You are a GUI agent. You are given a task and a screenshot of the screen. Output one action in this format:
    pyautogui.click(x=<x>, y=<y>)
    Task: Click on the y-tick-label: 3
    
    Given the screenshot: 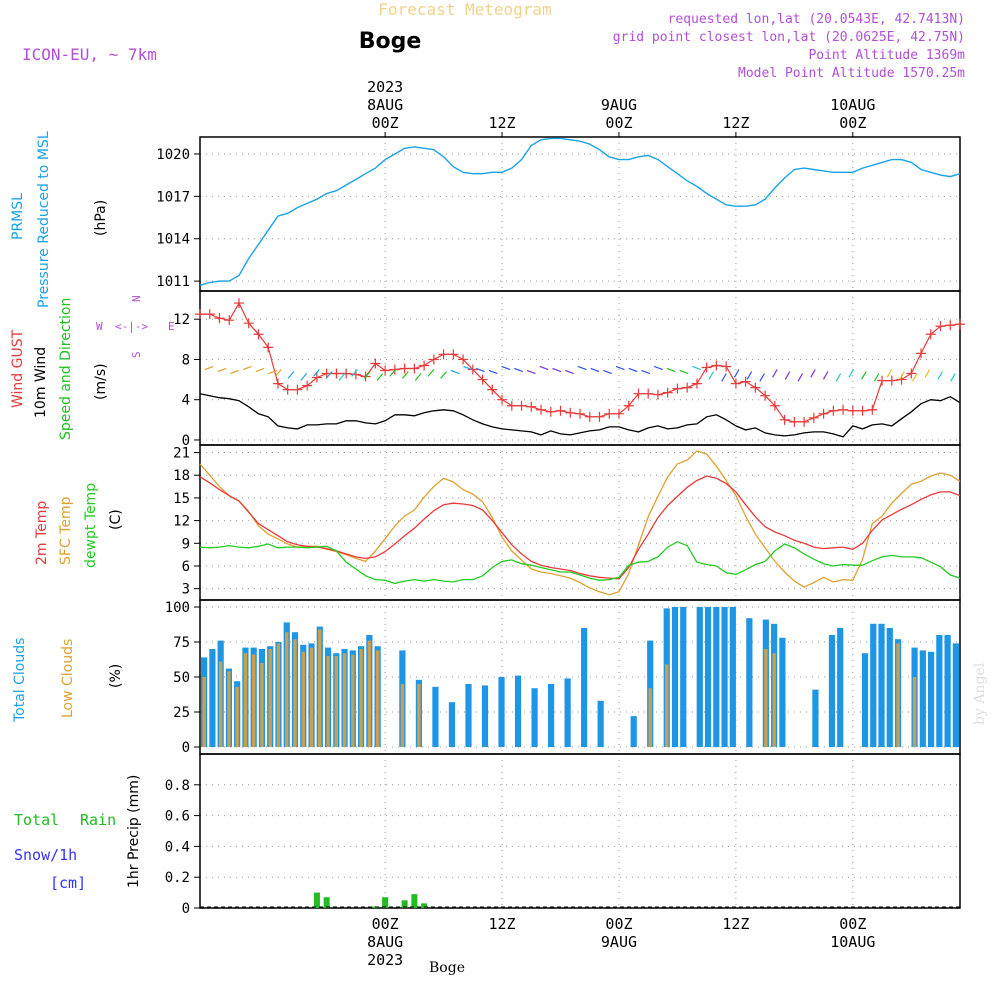 What is the action you would take?
    pyautogui.click(x=186, y=590)
    